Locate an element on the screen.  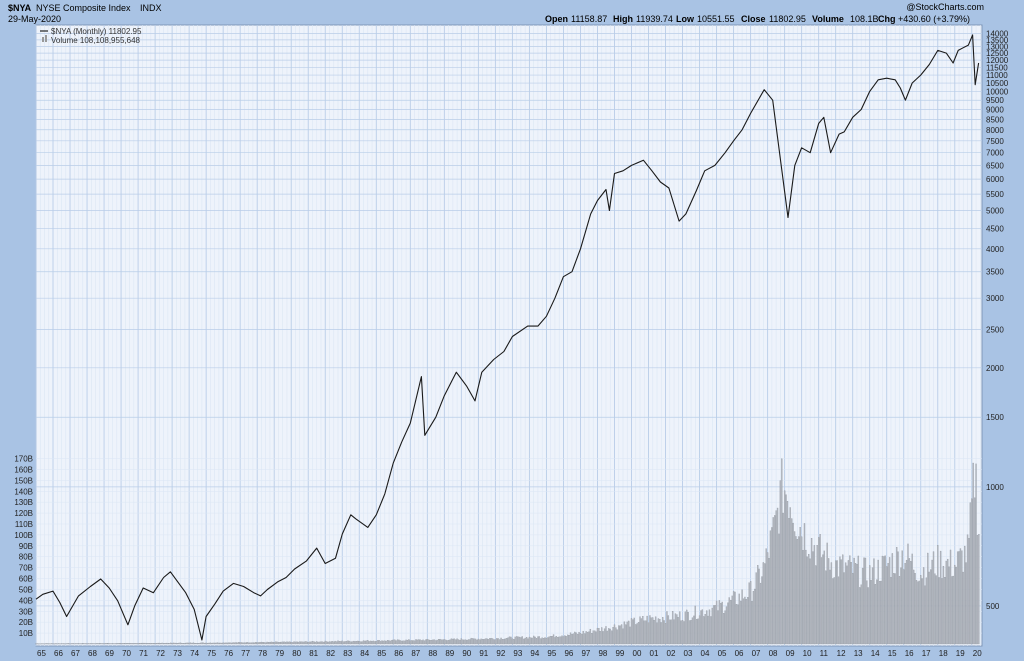
year-tick-label: 79 is located at coordinates (279, 653).